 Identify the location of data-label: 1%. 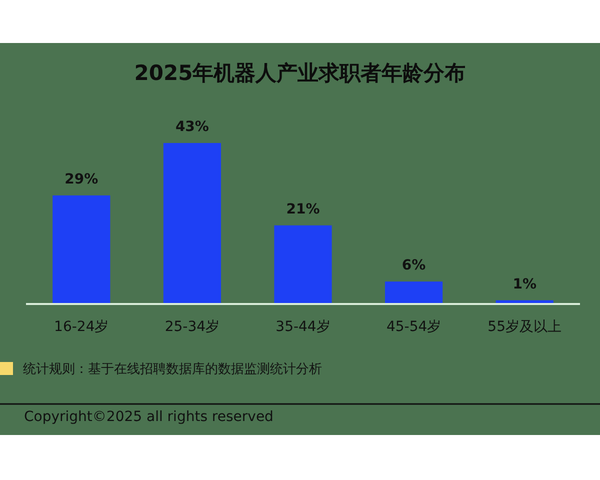
(524, 284).